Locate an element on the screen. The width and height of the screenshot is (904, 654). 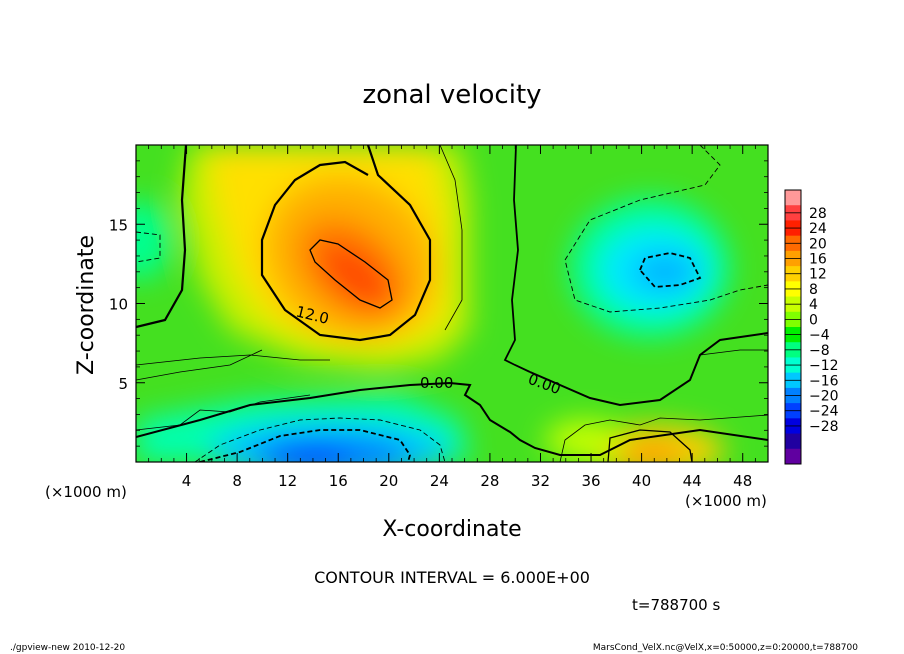
x-unit-left: (×1000 m) is located at coordinates (86, 492).